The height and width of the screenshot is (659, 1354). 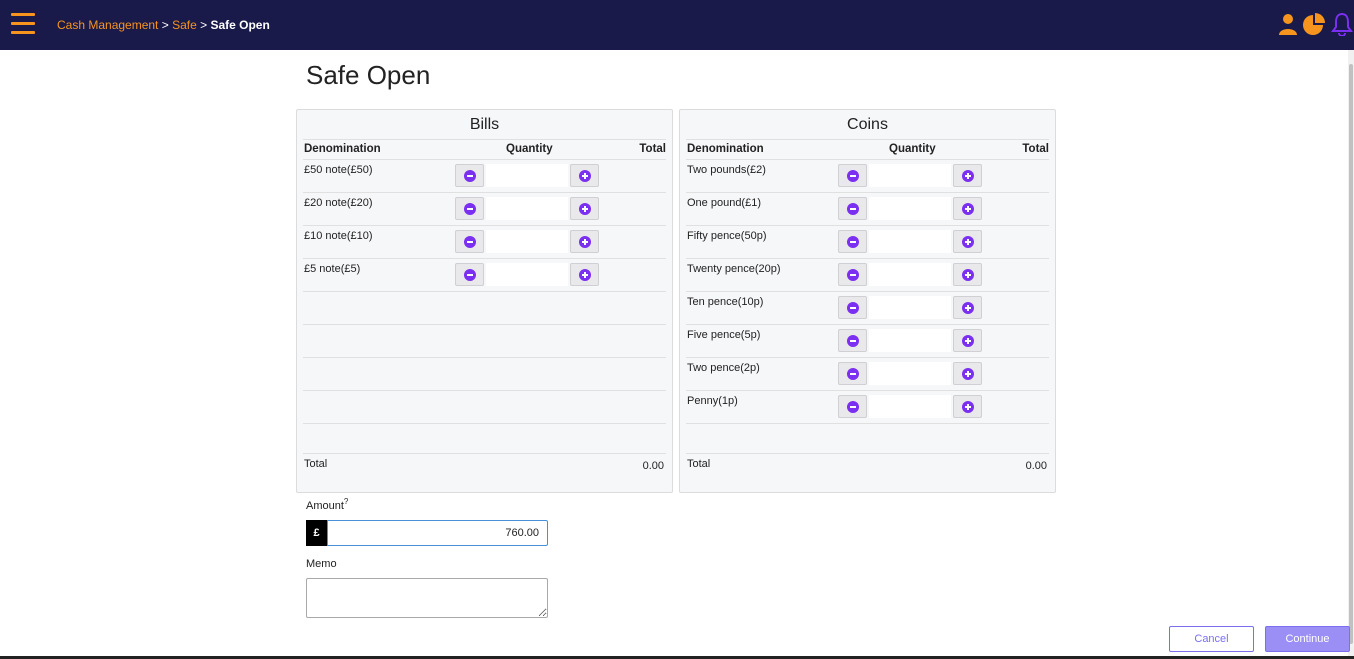 I want to click on denomination-label: Two pounds(£2), so click(x=726, y=170).